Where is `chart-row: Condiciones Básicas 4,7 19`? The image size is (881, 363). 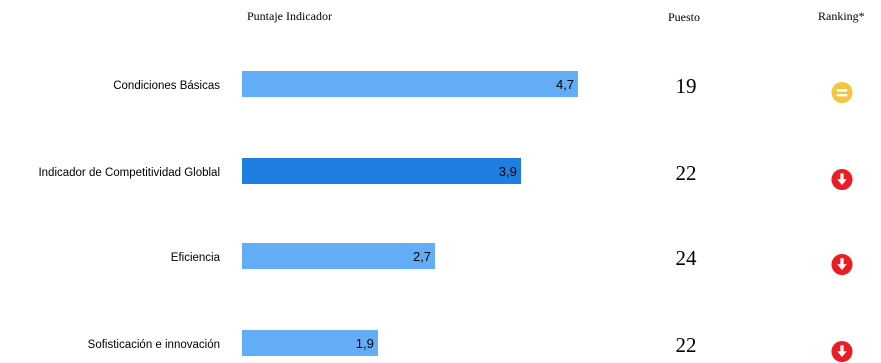 chart-row: Condiciones Básicas 4,7 19 is located at coordinates (440, 87).